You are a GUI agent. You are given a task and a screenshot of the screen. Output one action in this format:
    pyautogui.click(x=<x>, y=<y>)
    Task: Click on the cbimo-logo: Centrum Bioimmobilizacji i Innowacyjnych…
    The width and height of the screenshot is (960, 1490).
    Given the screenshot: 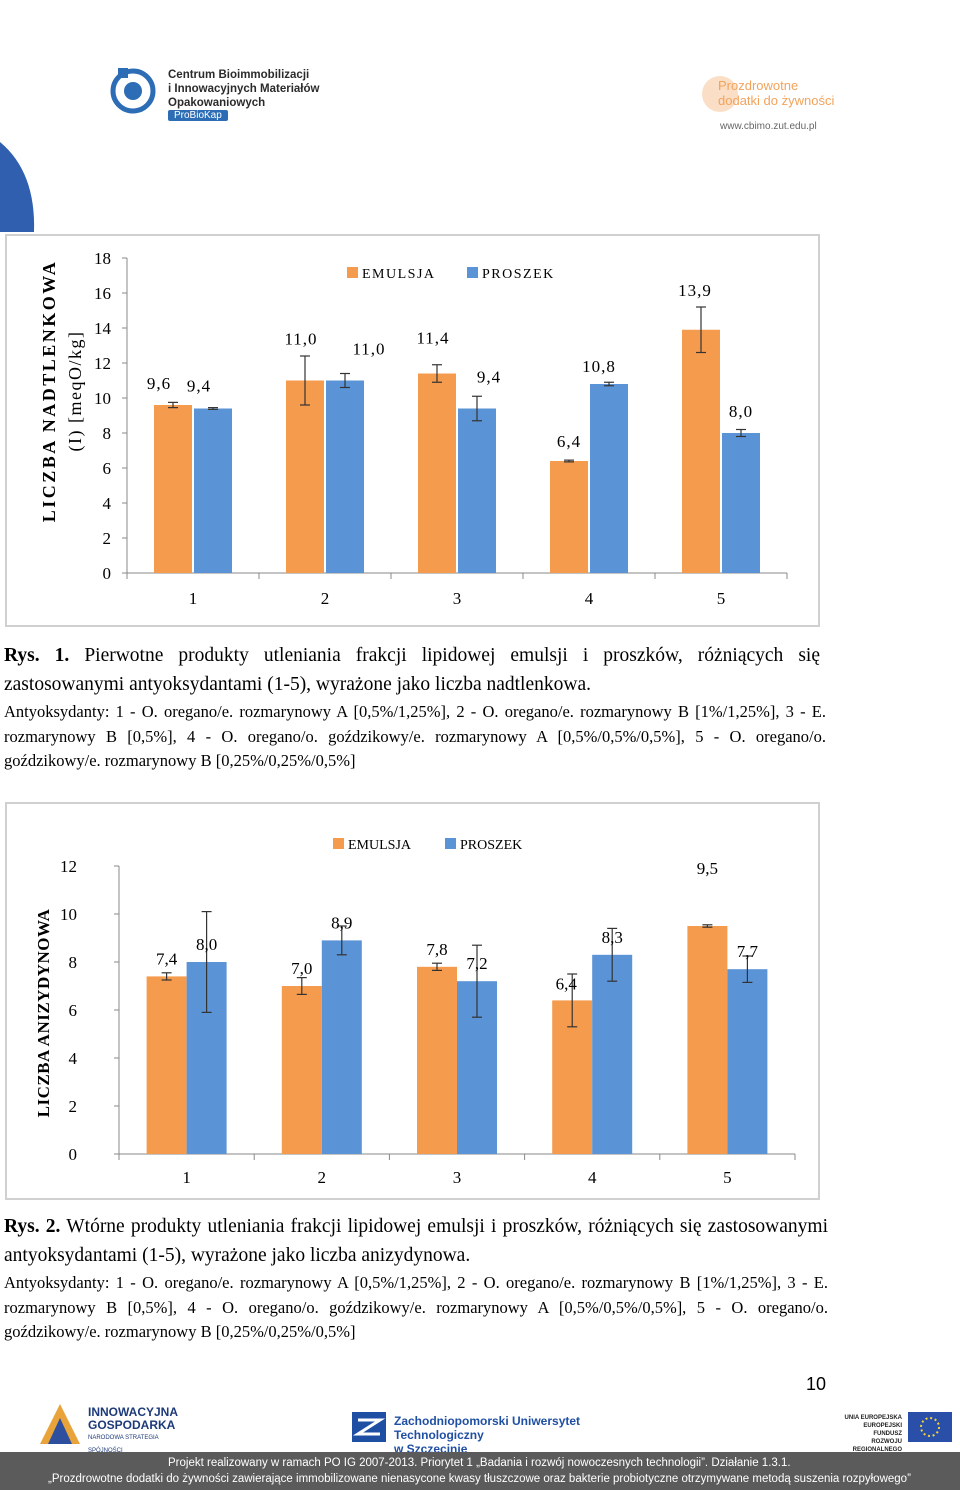 What is the action you would take?
    pyautogui.click(x=223, y=96)
    